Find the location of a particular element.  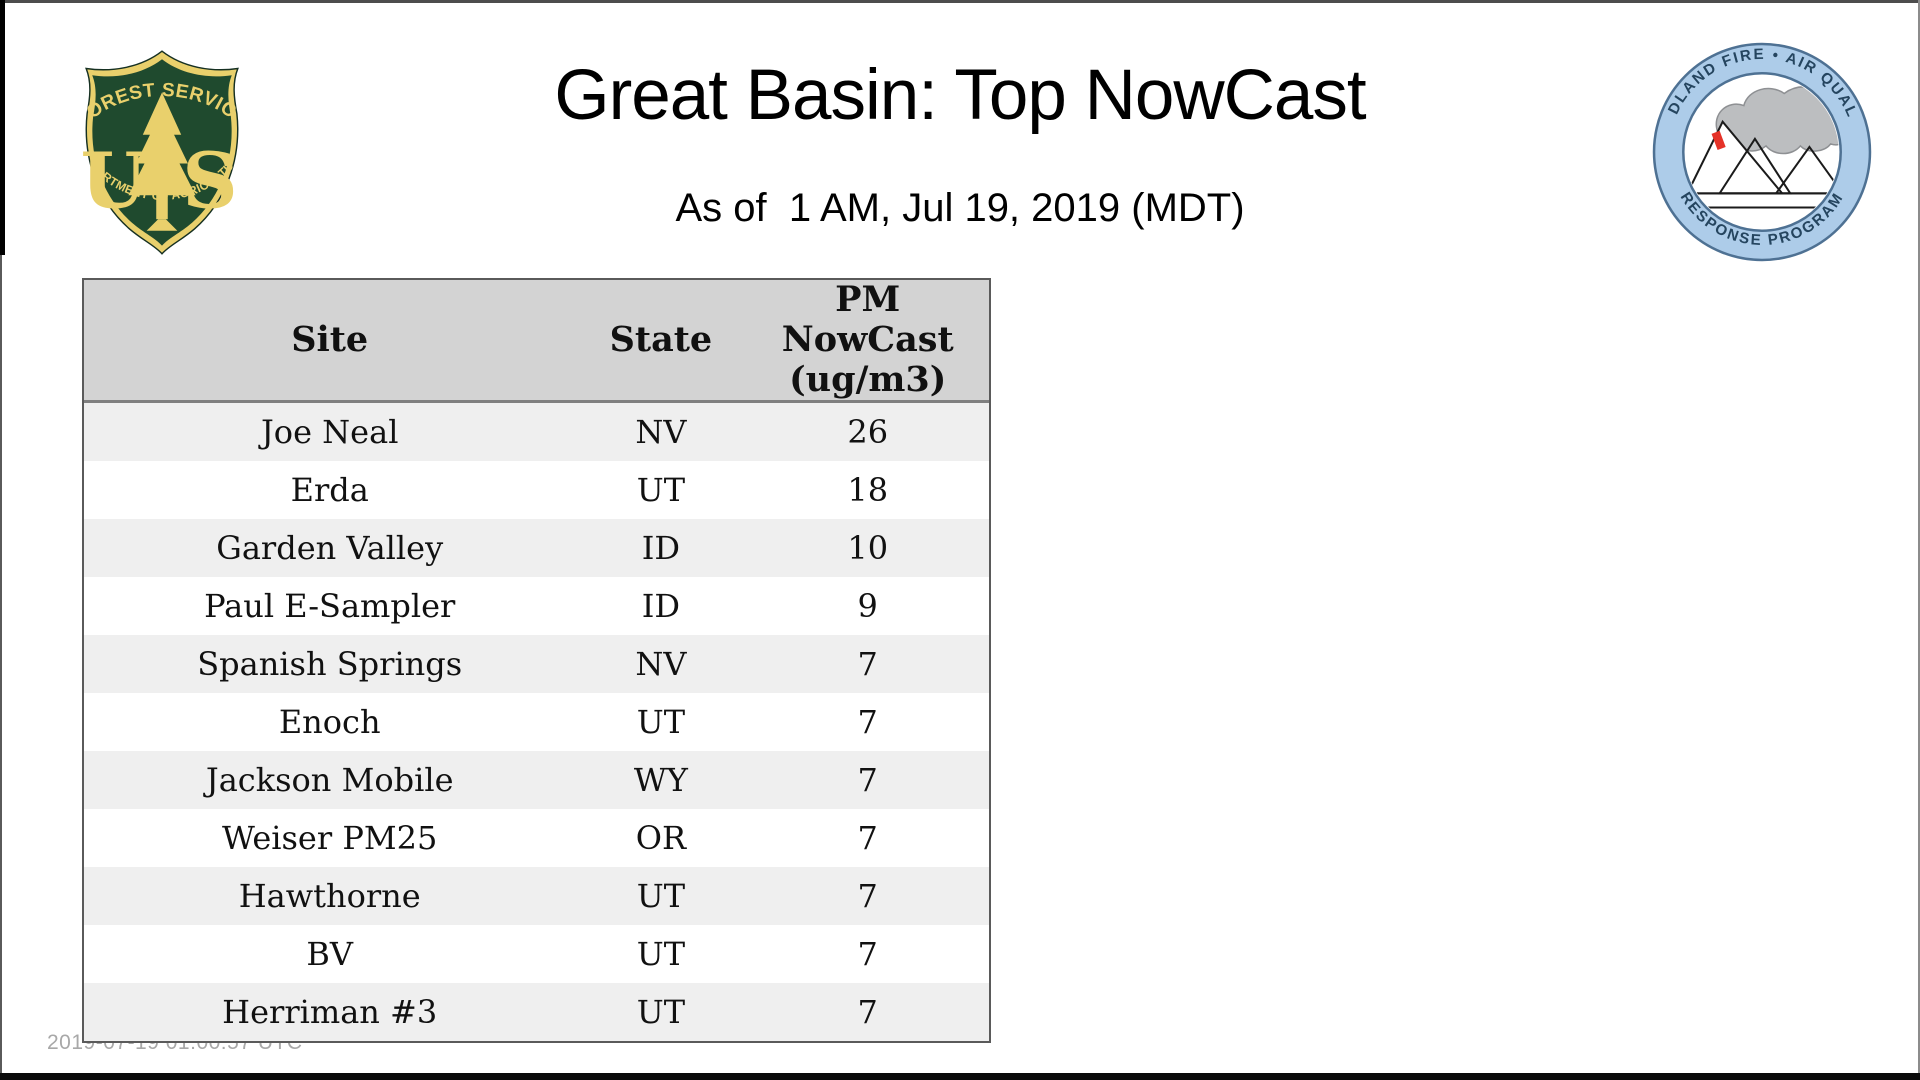

page-left-border-accent is located at coordinates (2, 127).